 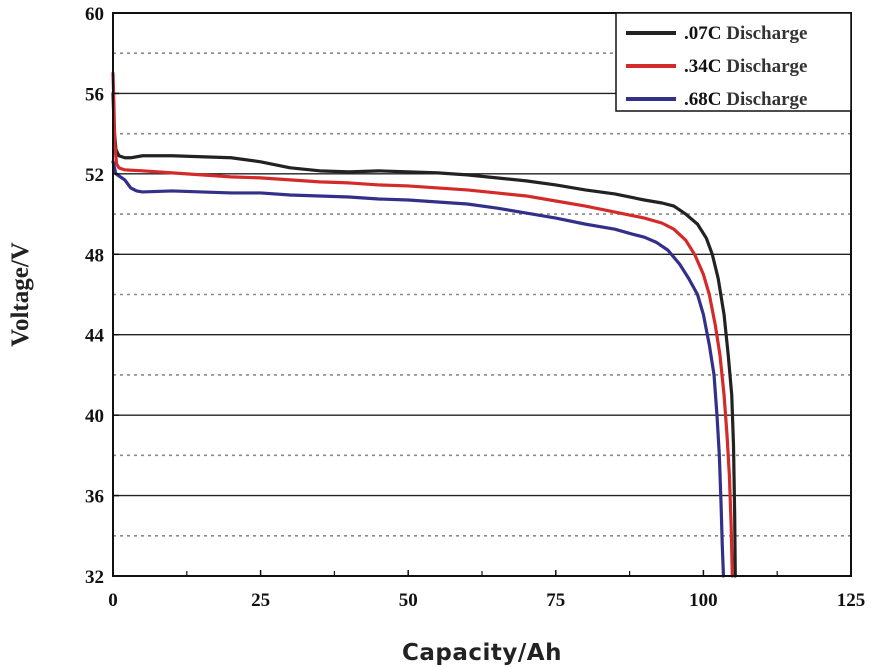 What do you see at coordinates (705, 99) in the screenshot?
I see `legend-rate-3: .68C` at bounding box center [705, 99].